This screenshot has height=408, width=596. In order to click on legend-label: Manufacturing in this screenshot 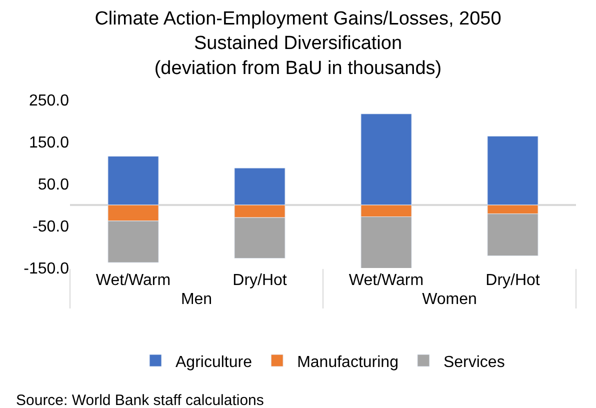, I will do `click(347, 362)`.